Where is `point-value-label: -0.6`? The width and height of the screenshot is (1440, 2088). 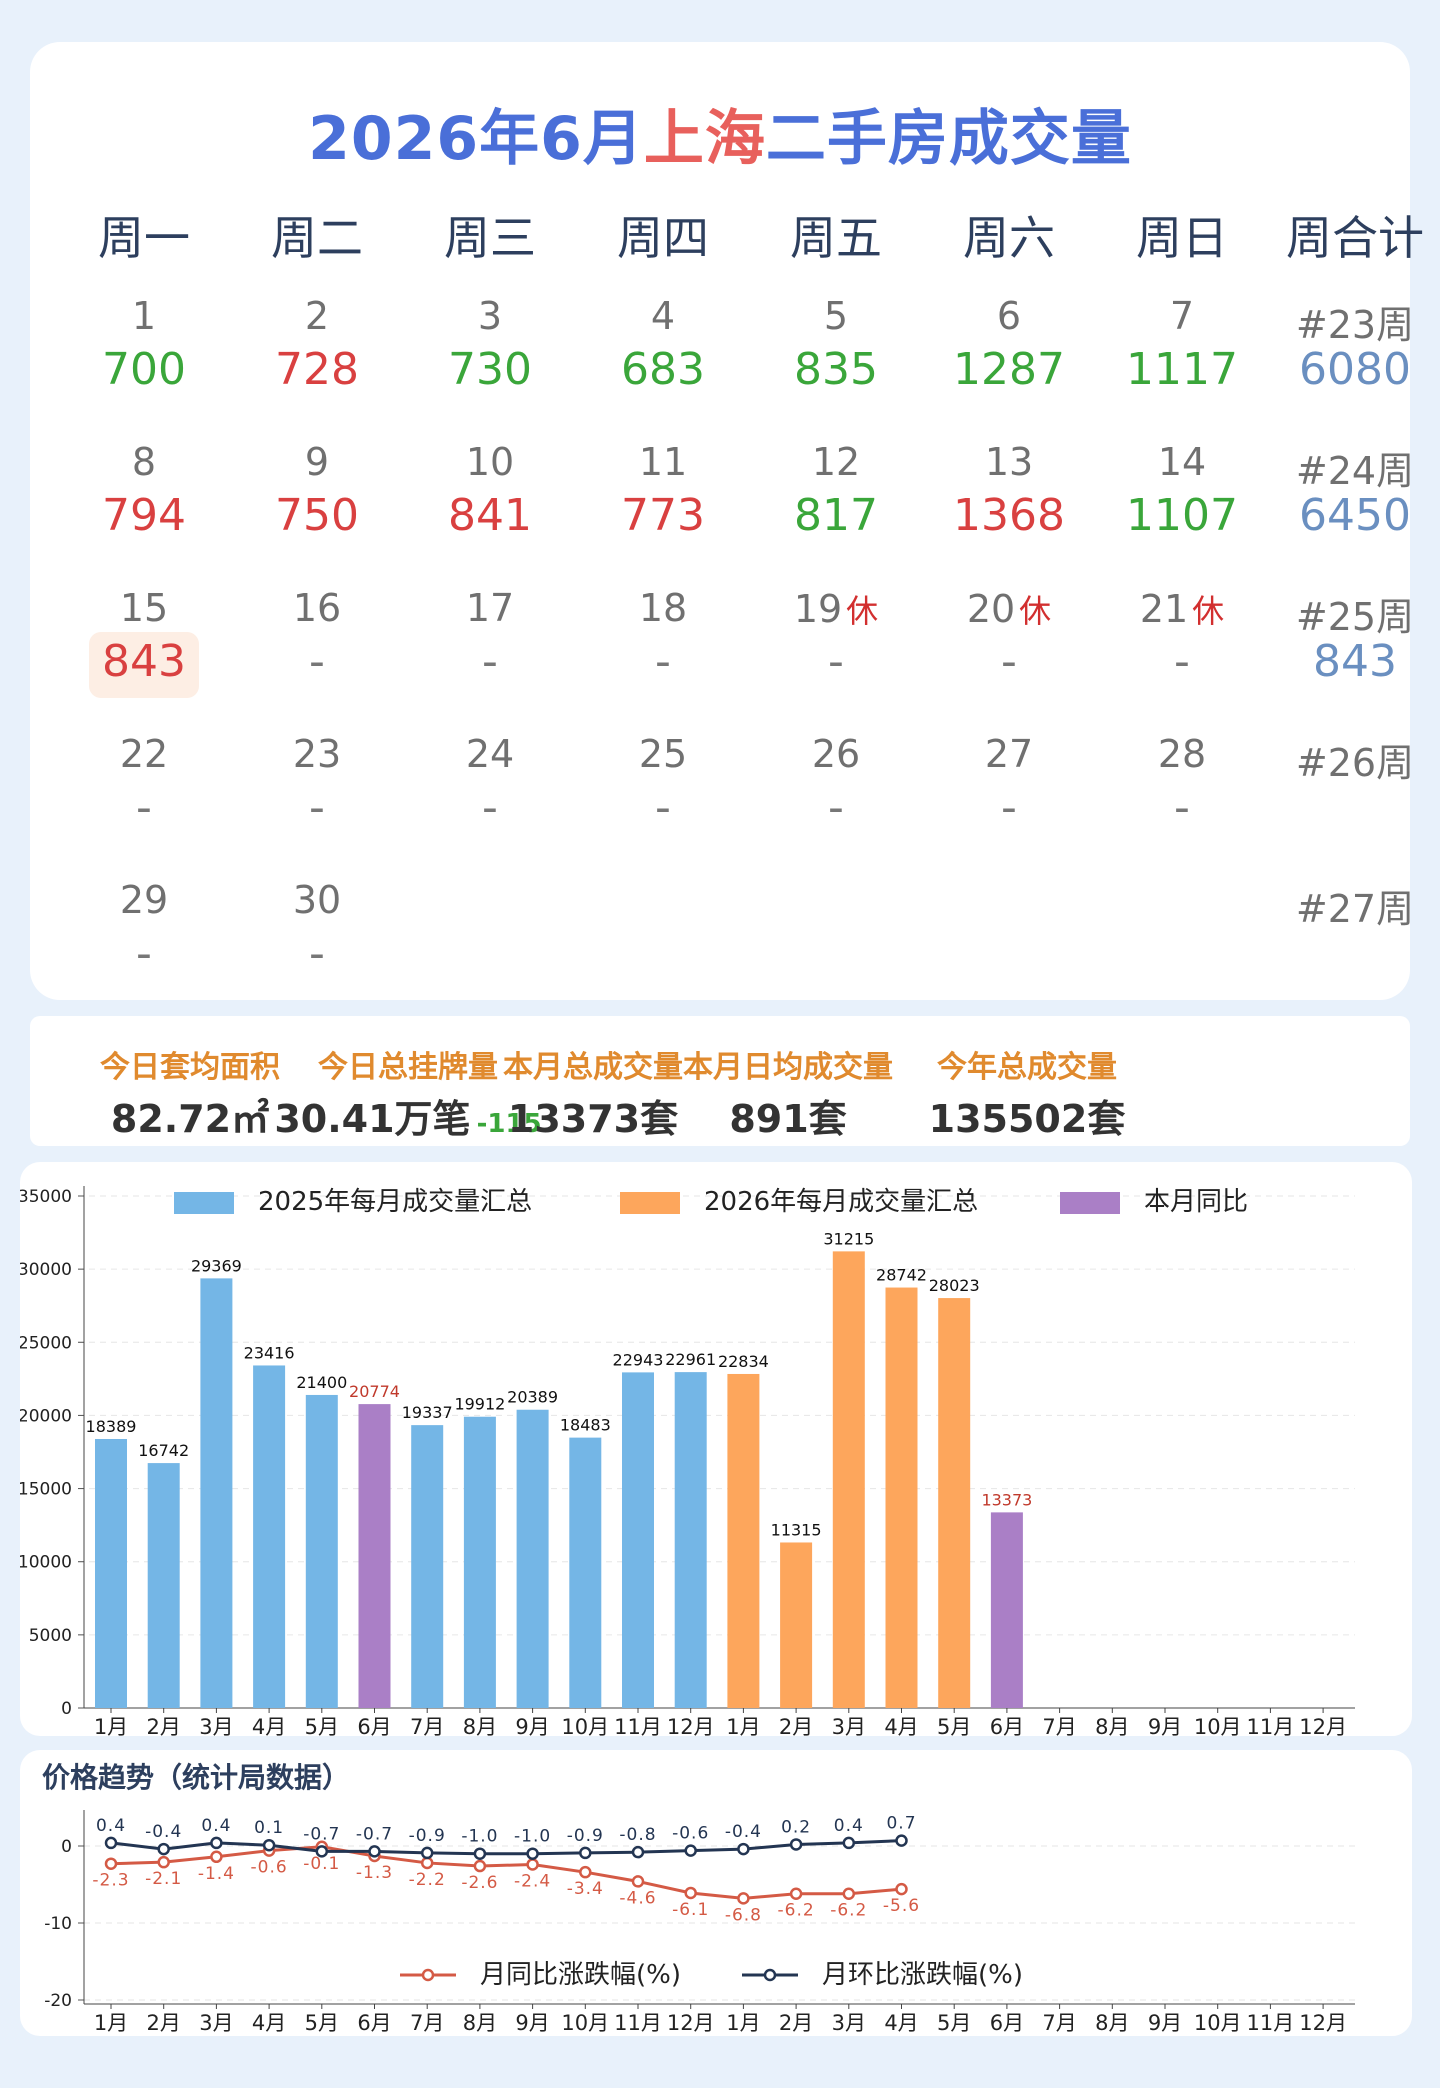
point-value-label: -0.6 is located at coordinates (269, 1868).